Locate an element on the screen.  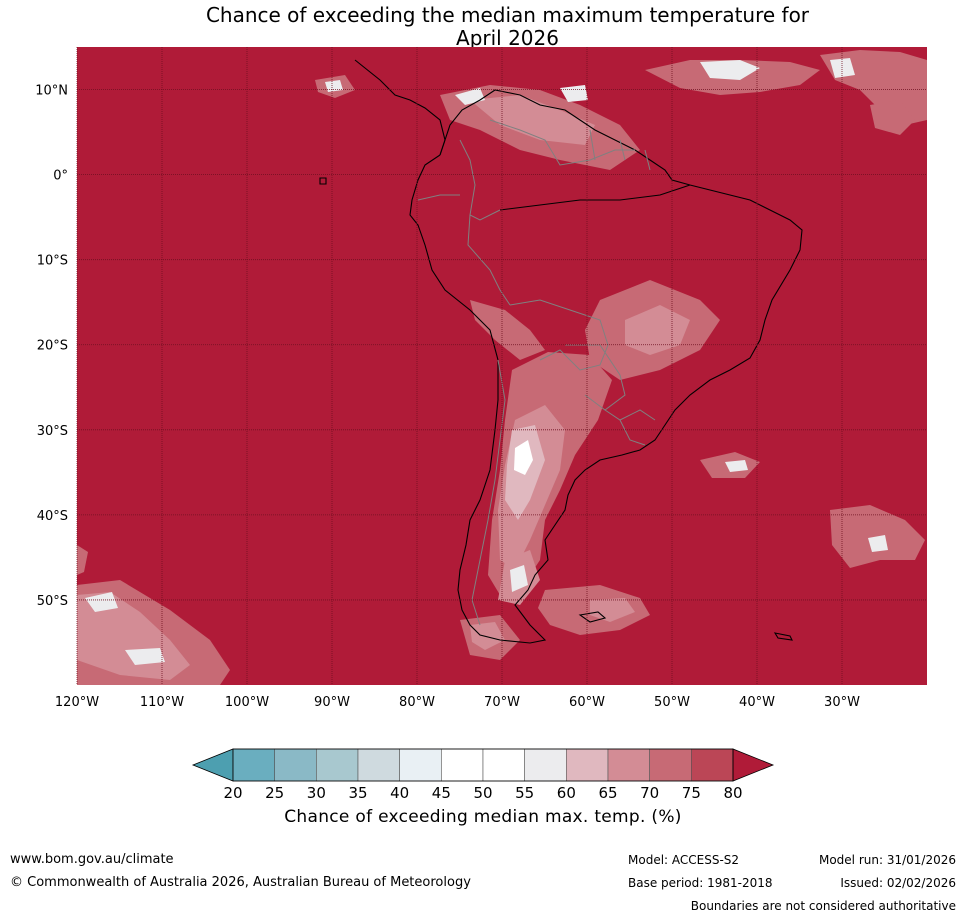
colorbar-tick-4: 40 is located at coordinates (399, 793).